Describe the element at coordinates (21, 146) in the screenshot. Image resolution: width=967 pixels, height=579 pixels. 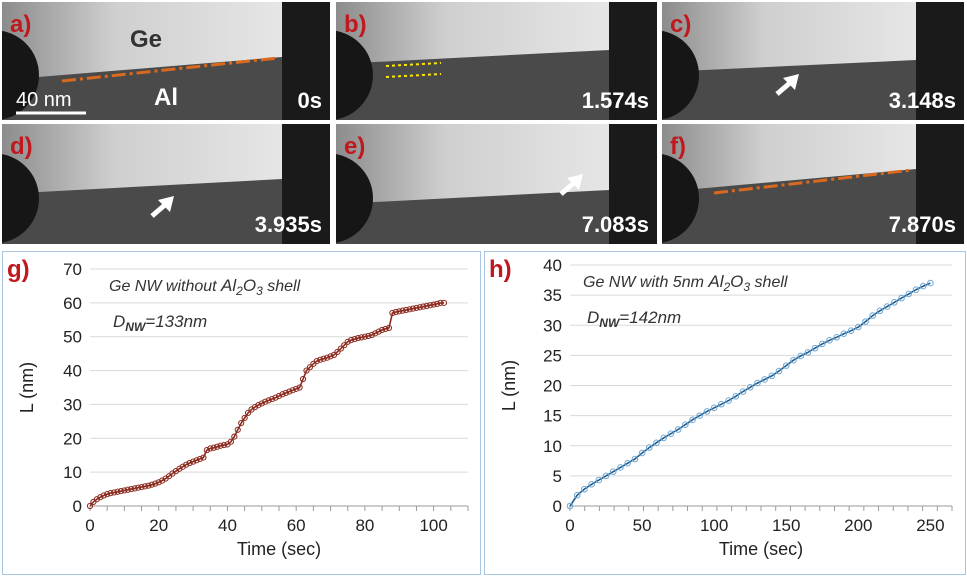
I see `panel-label: d)` at that location.